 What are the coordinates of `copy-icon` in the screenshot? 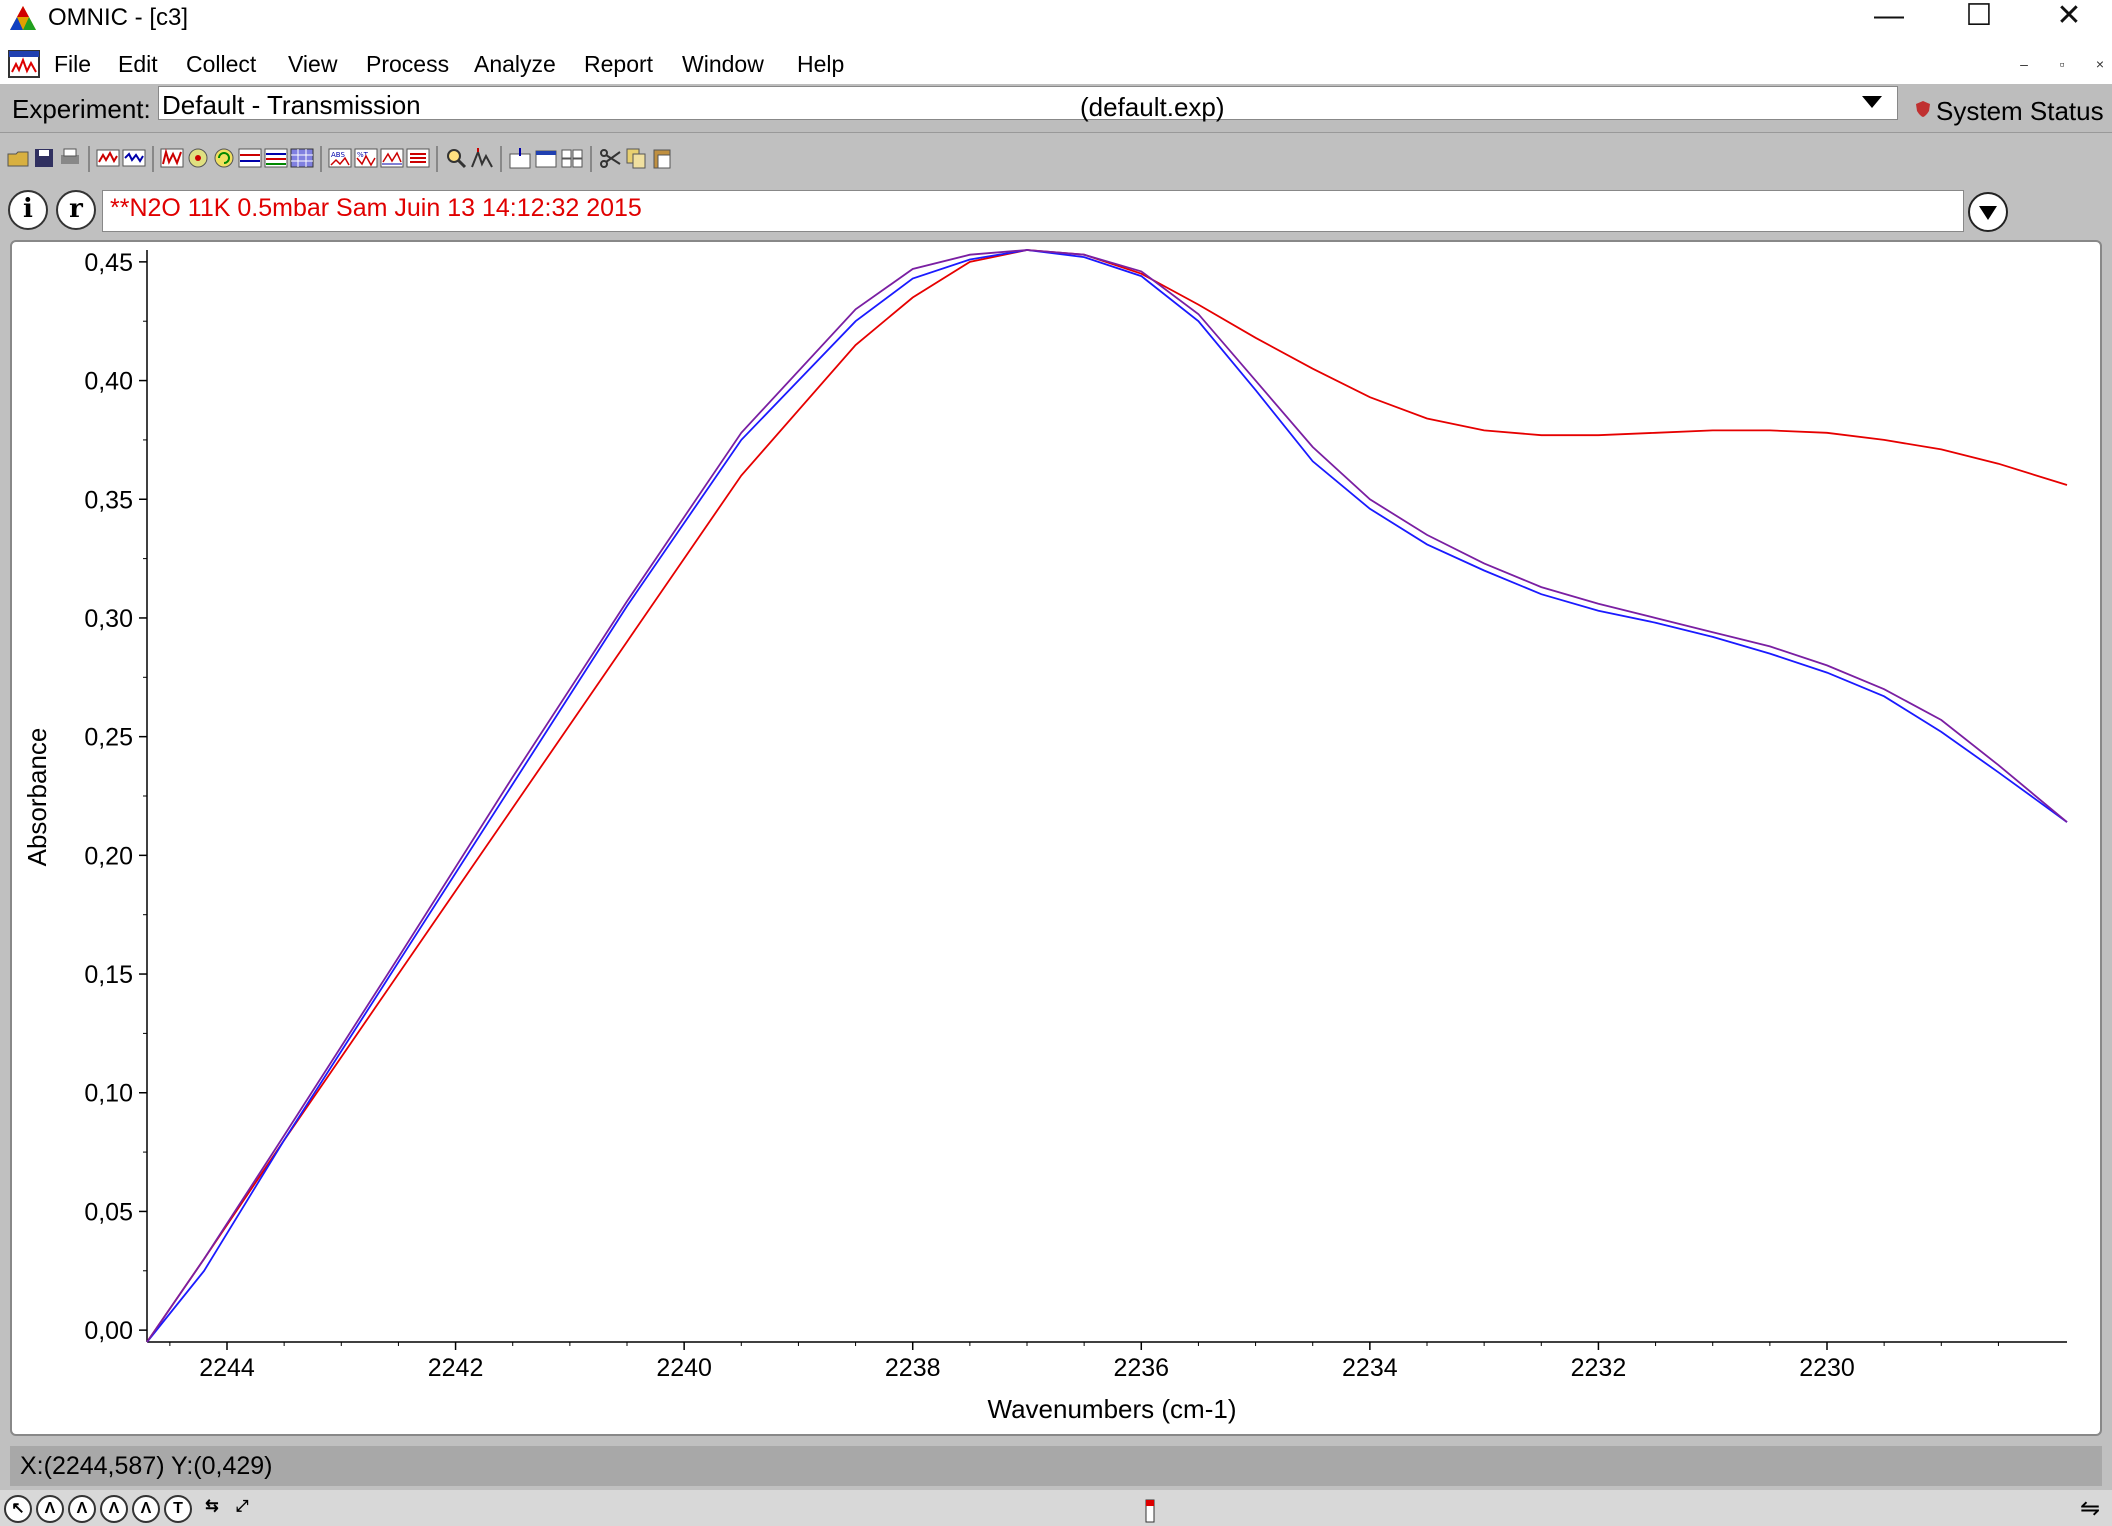 It's located at (636, 158).